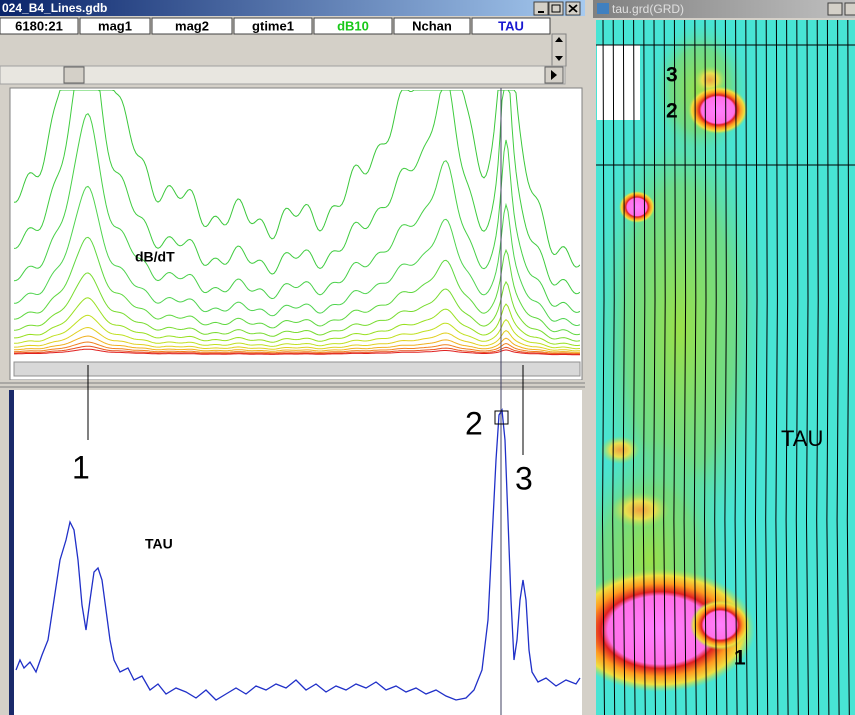 This screenshot has height=715, width=855. I want to click on column-headers: 6180:21 mag1 mag2 gtime1 dB10 Nchan TAU, so click(275, 26).